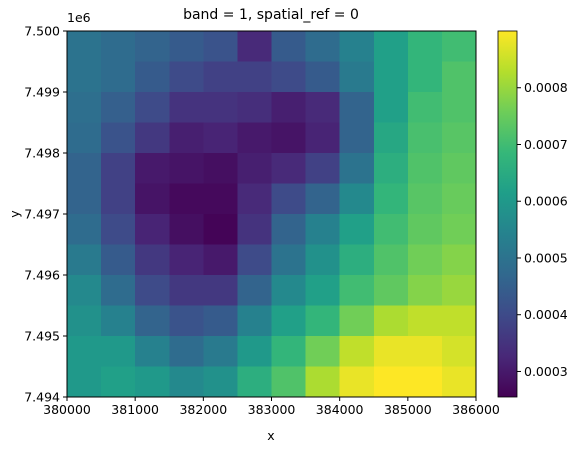  I want to click on x-tick-label: 382000, so click(203, 409).